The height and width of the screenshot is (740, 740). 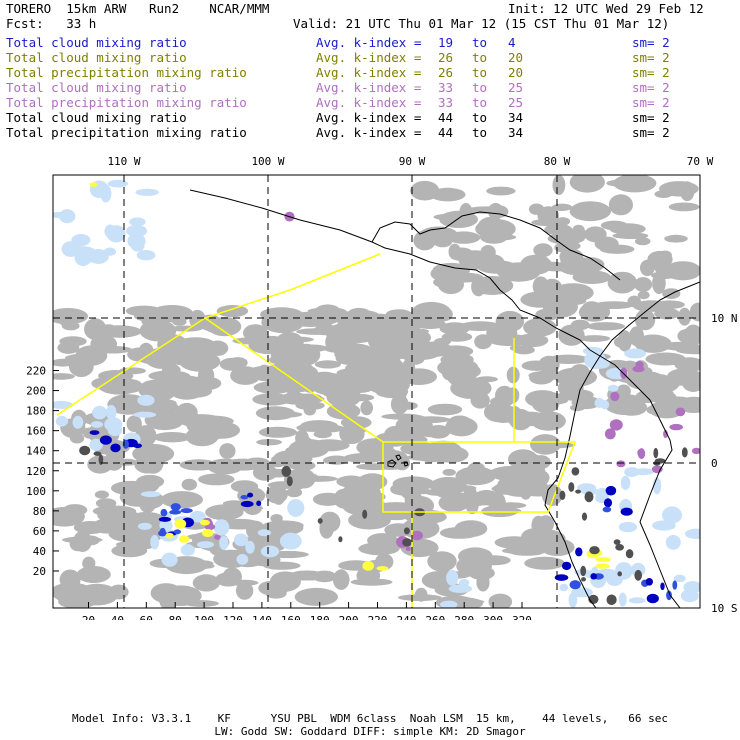 I want to click on legend-field: Total cloud mixing ratio, so click(x=96, y=57).